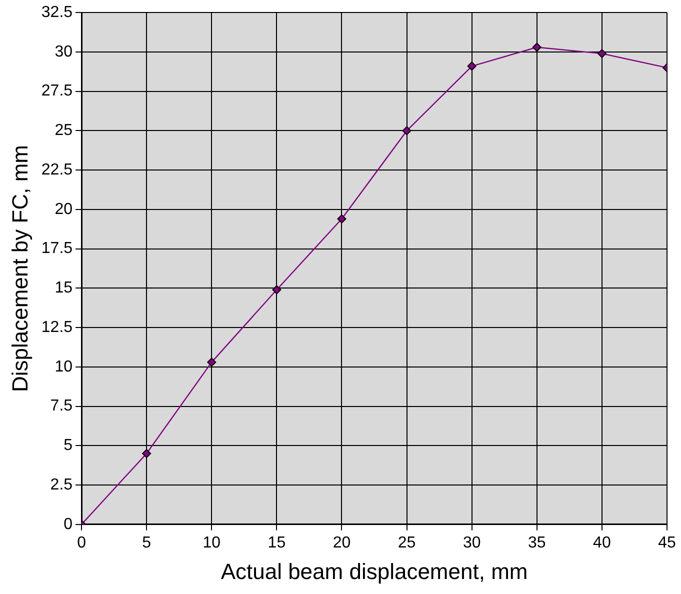 The image size is (681, 594). Describe the element at coordinates (341, 543) in the screenshot. I see `x-tick-label: 20` at that location.